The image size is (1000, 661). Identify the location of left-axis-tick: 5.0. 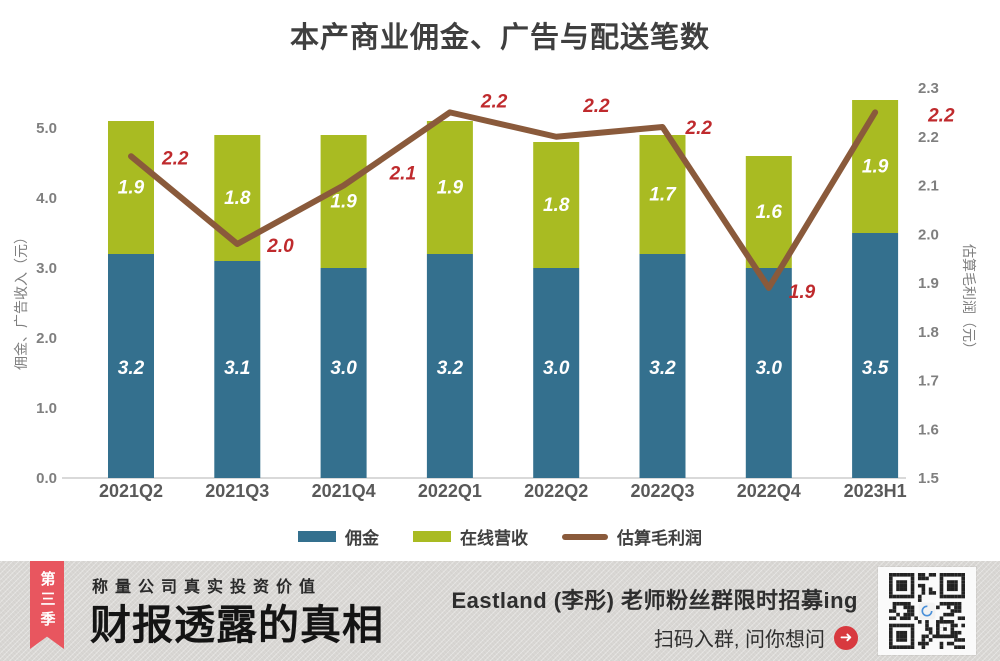
(46, 128).